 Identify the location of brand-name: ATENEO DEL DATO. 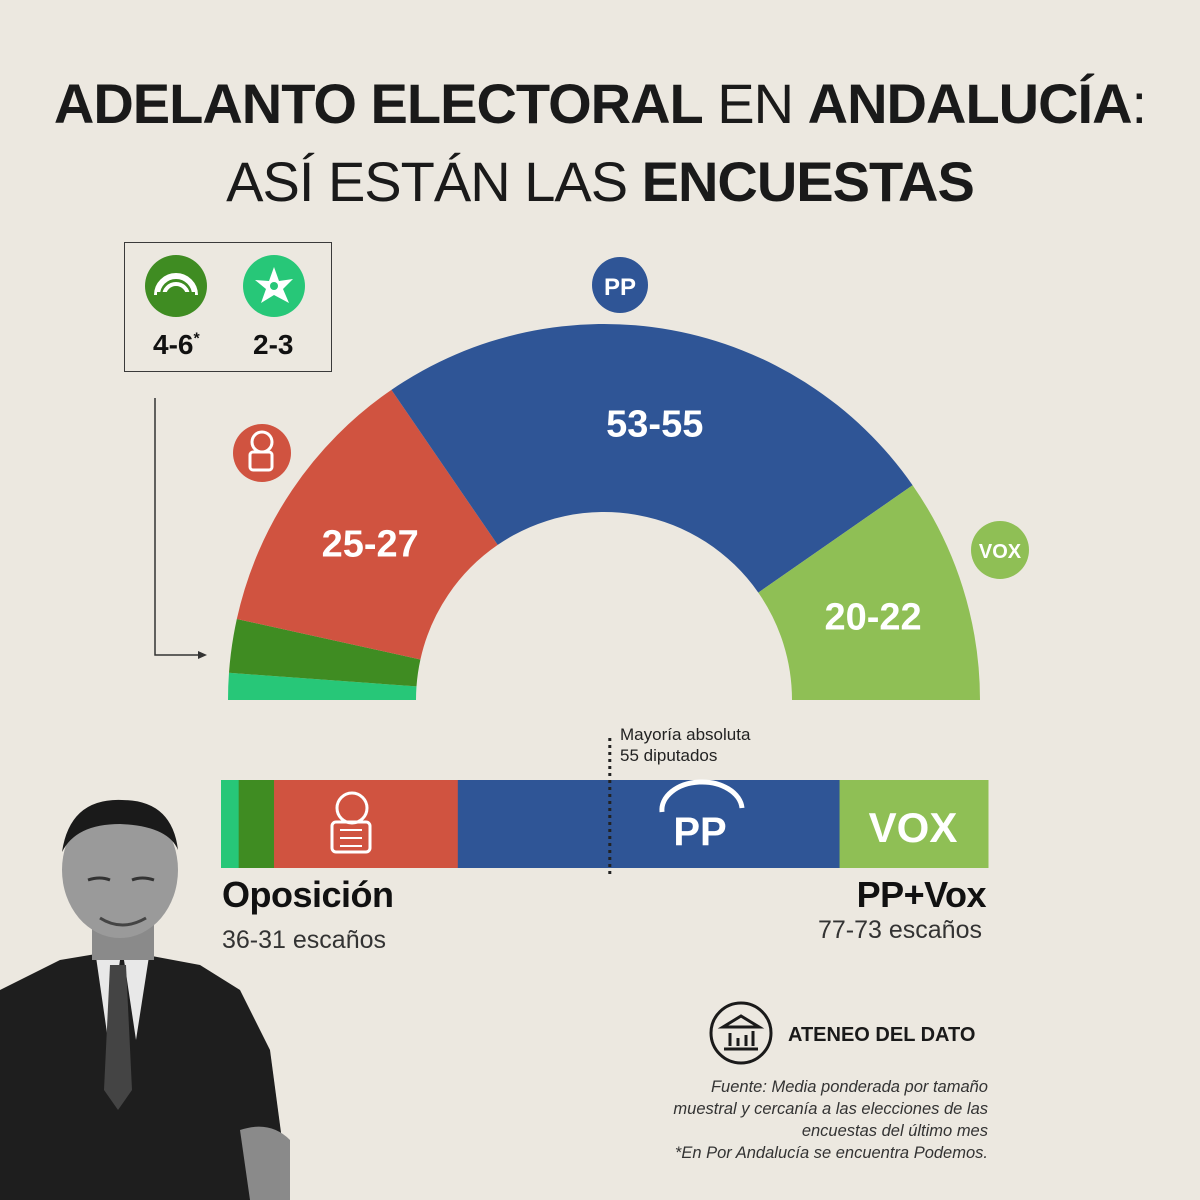
(882, 1035).